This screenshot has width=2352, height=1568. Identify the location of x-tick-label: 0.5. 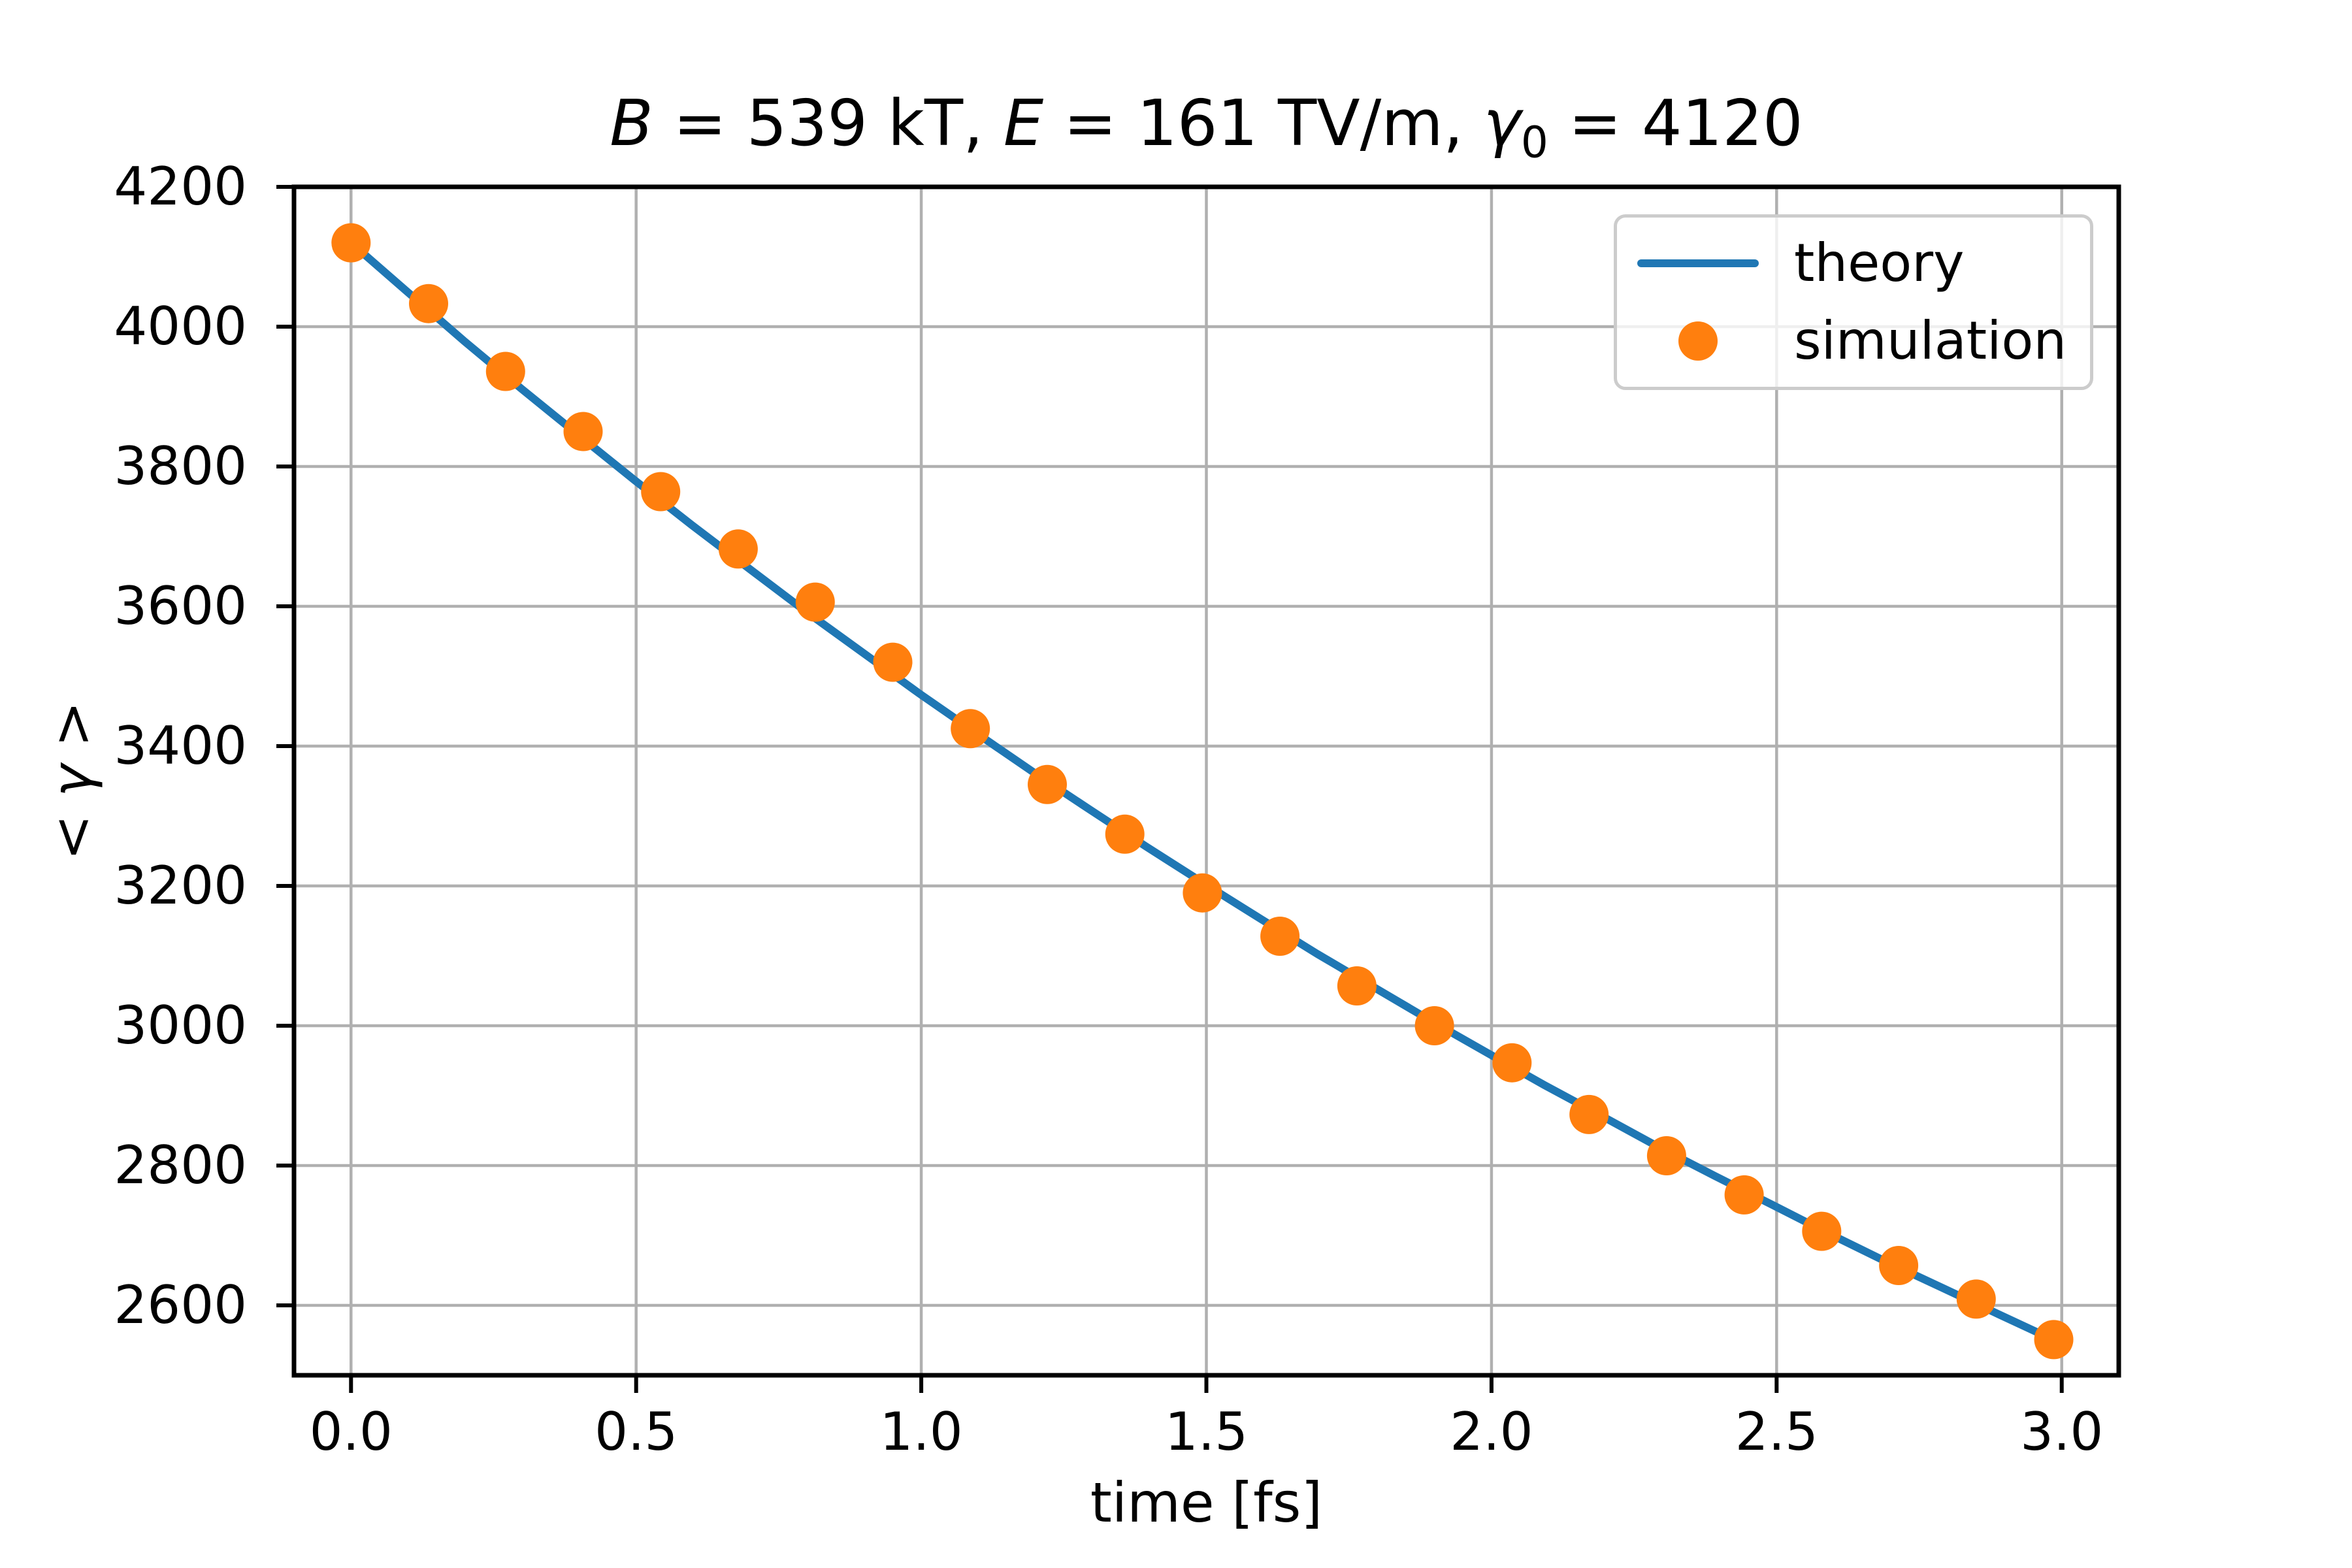
(636, 1431).